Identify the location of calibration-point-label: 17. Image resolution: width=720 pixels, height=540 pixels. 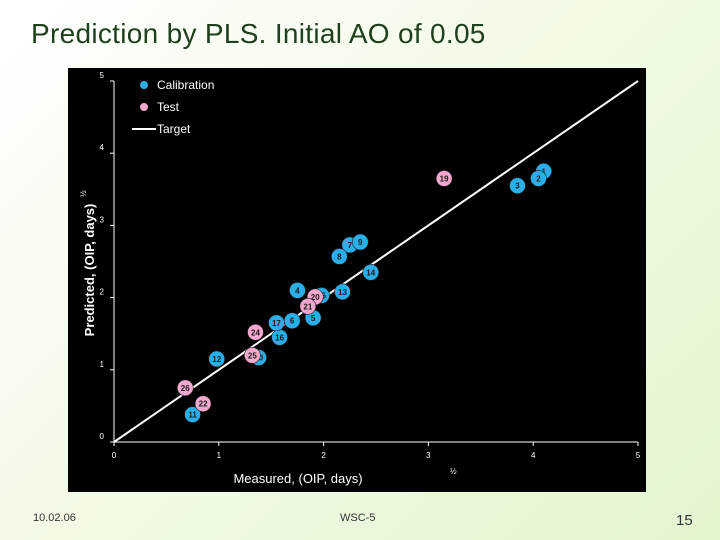
(276, 323).